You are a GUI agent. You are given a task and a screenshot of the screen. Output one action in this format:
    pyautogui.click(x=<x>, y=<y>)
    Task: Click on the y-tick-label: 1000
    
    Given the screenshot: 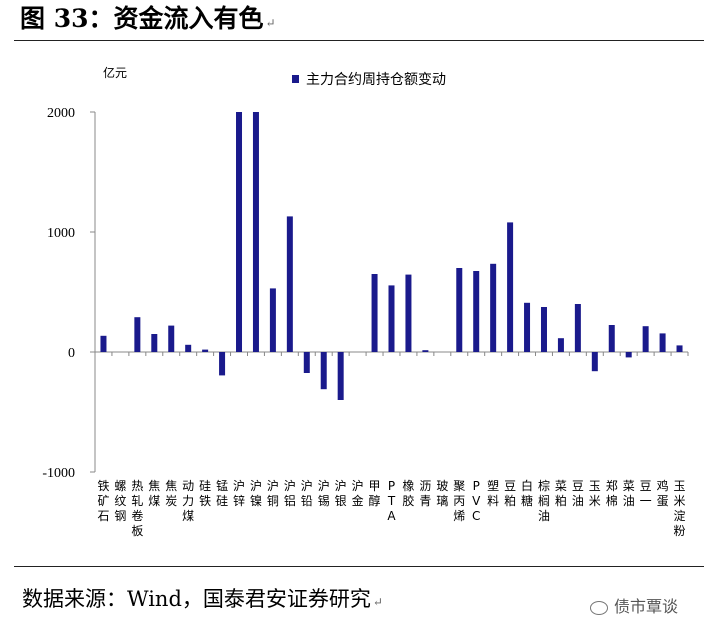 What is the action you would take?
    pyautogui.click(x=61, y=233)
    